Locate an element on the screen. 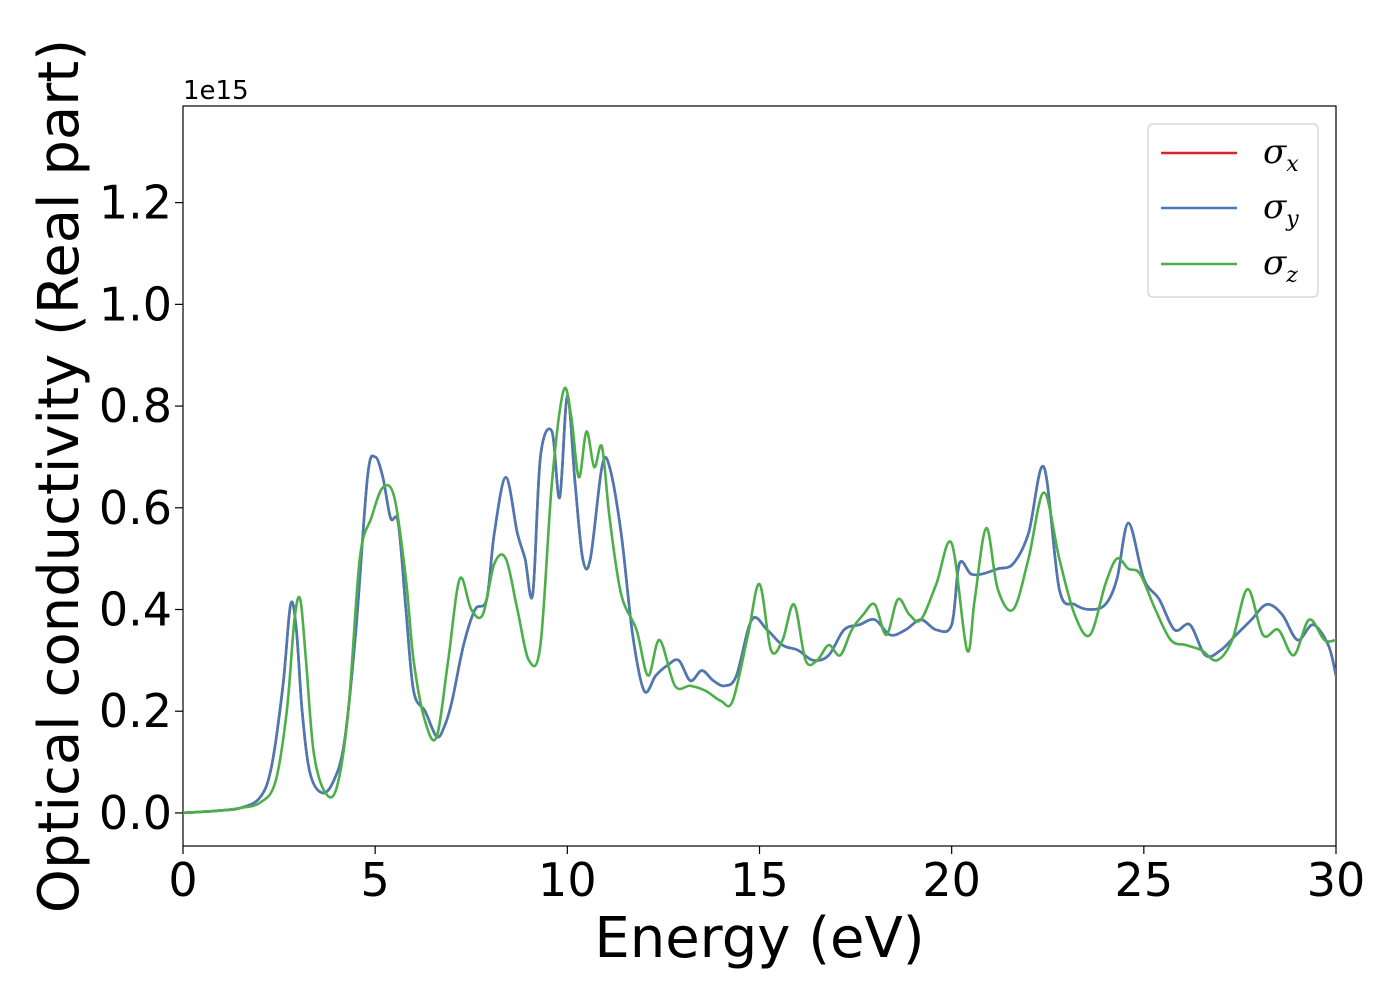 The image size is (1400, 1000). legend-label-x: σx is located at coordinates (1281, 154).